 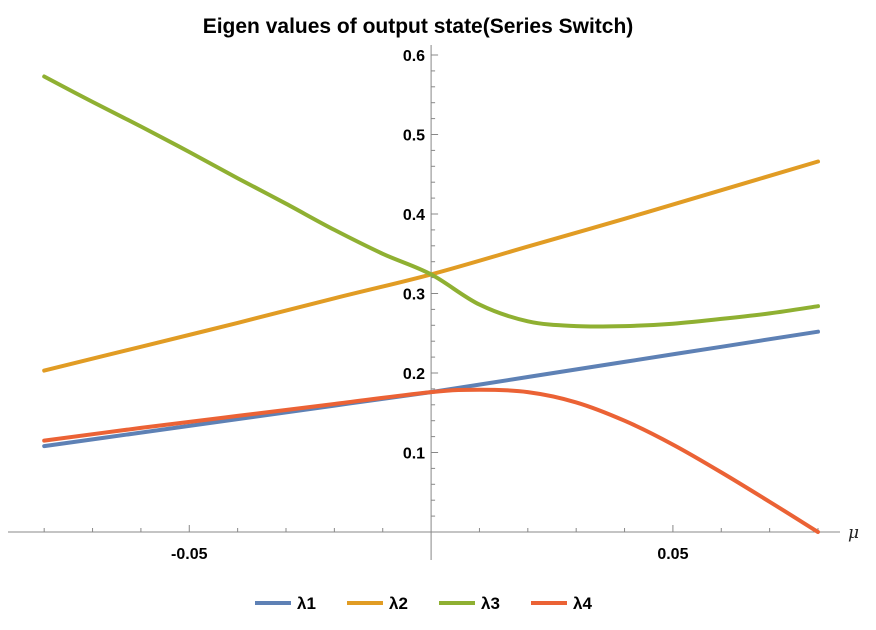 What do you see at coordinates (189, 554) in the screenshot?
I see `x-tick-label: -0.05` at bounding box center [189, 554].